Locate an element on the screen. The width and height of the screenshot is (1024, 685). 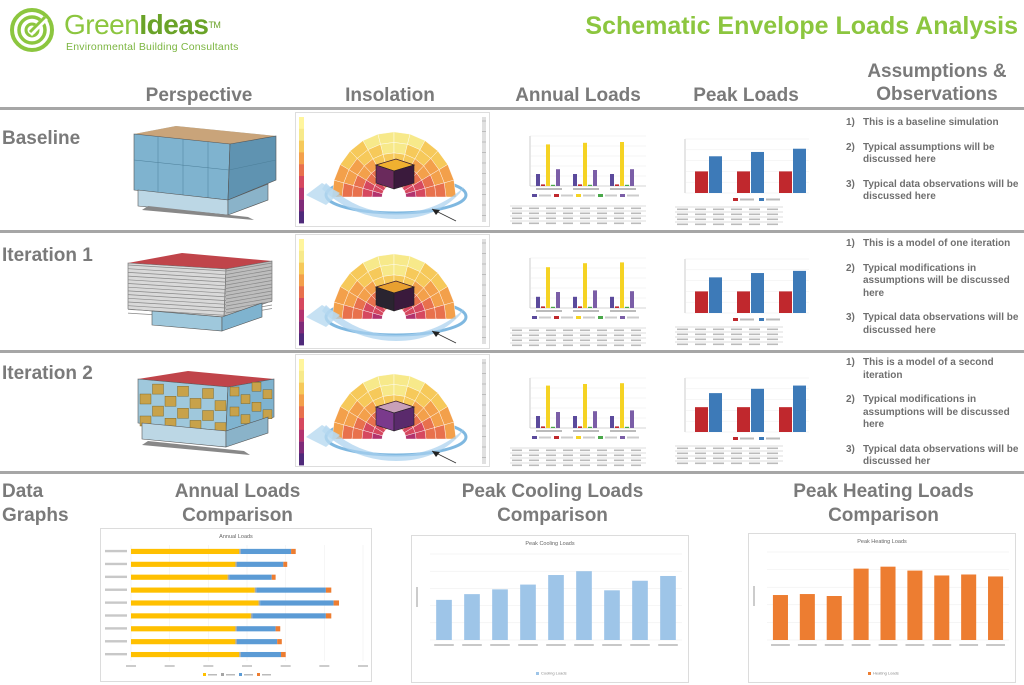
peak-heating-comparison-title: Peak Heating Loads Comparison is located at coordinates (883, 504).